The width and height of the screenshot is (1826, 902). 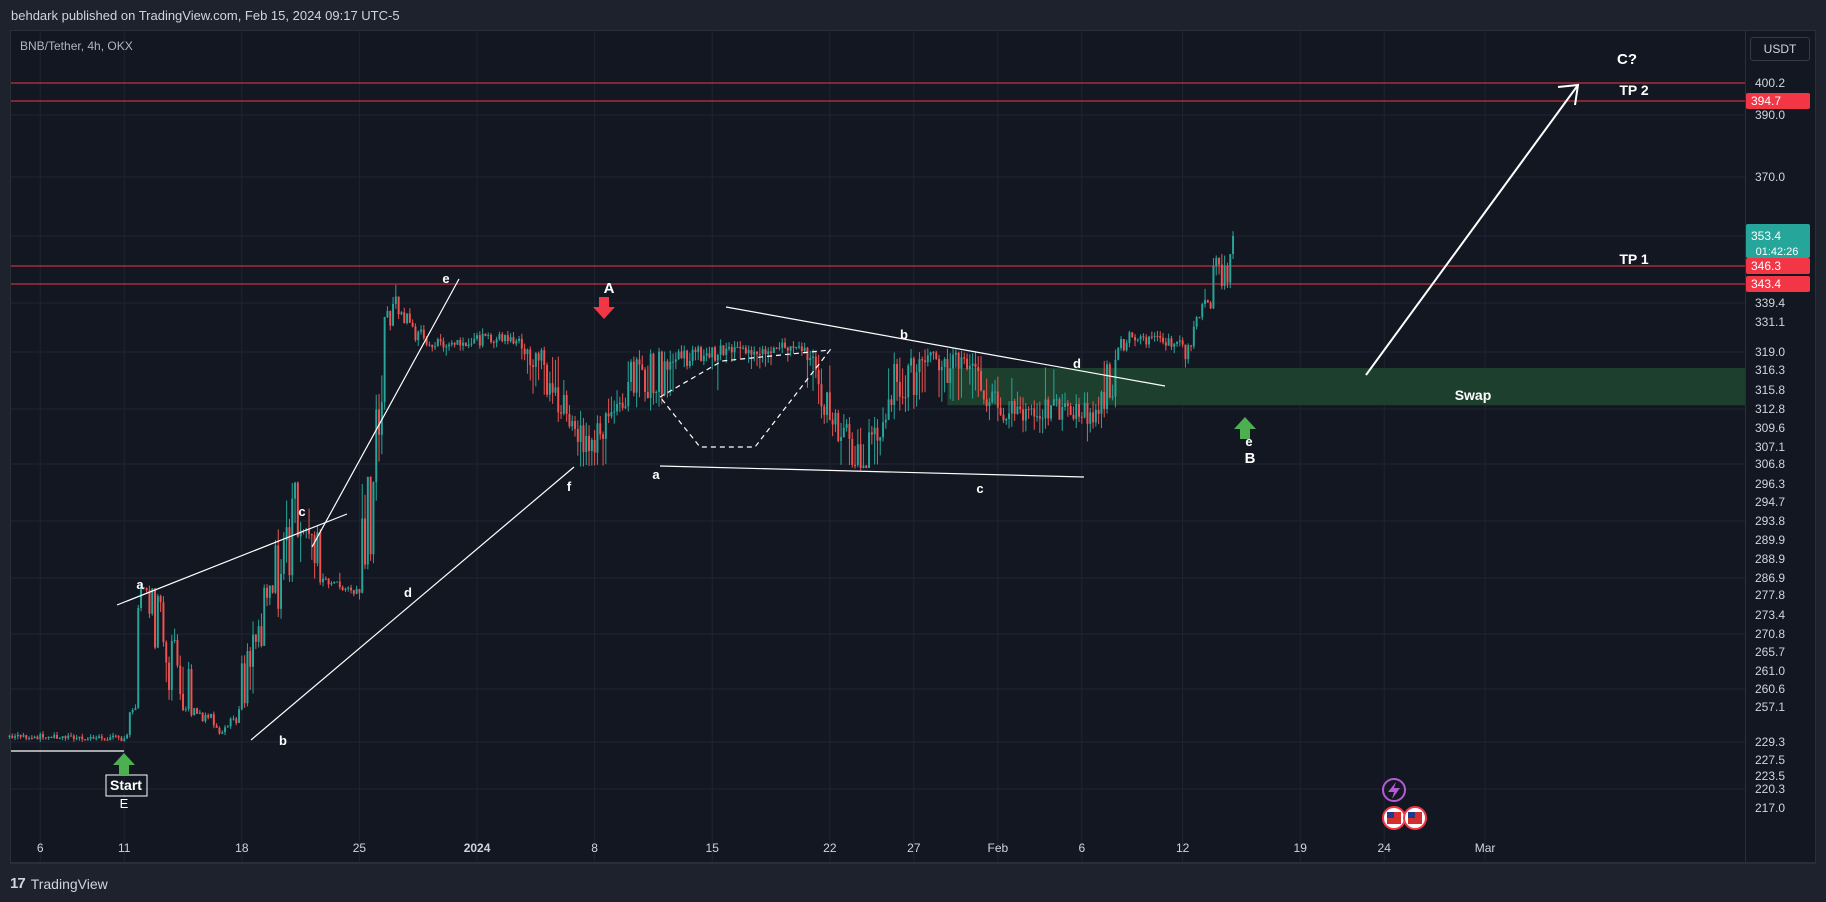 I want to click on price-axis-tick: 260.6, so click(x=1770, y=689).